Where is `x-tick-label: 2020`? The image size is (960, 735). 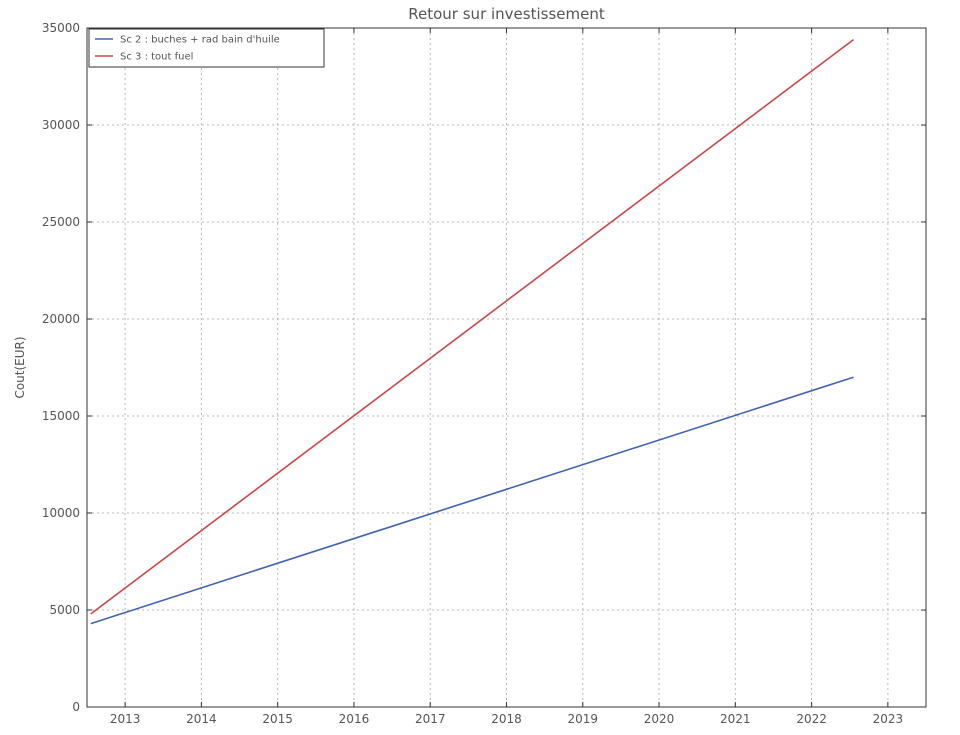 x-tick-label: 2020 is located at coordinates (659, 719).